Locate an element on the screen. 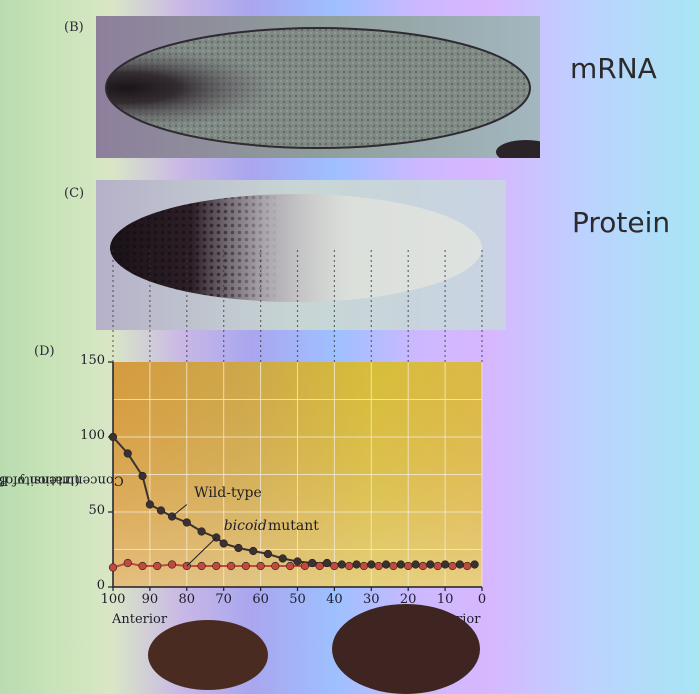 This screenshot has width=699, height=694. x-tick-label: 10 is located at coordinates (445, 599).